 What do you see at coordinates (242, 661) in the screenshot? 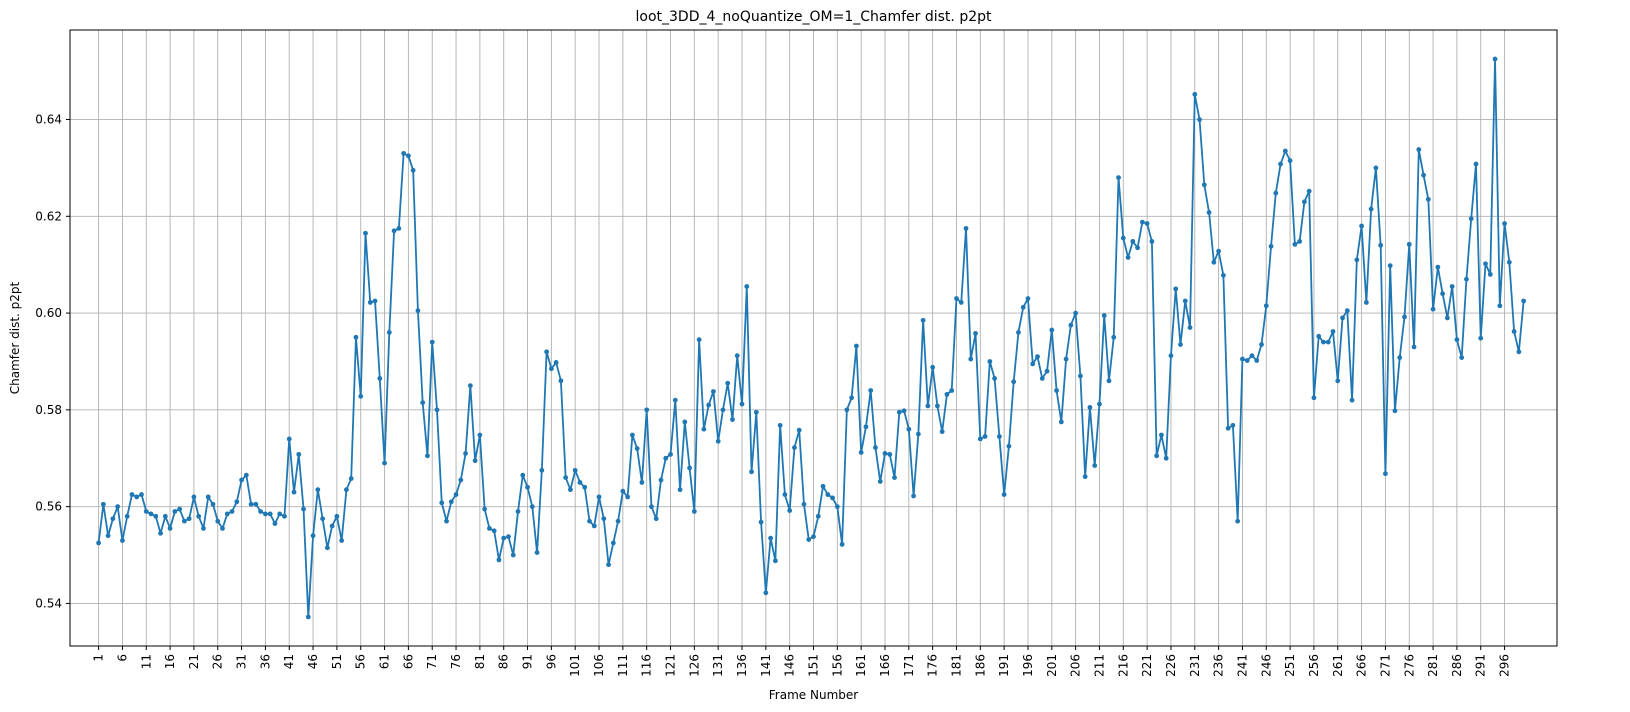
I see `x-tick-label: 31` at bounding box center [242, 661].